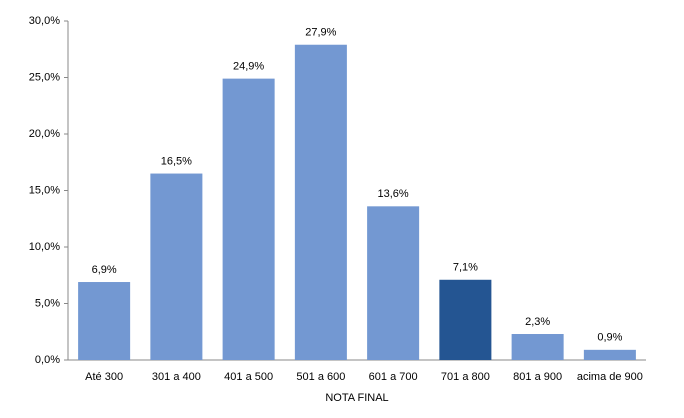 The height and width of the screenshot is (418, 684). Describe the element at coordinates (537, 322) in the screenshot. I see `value-label: 2,3%` at that location.